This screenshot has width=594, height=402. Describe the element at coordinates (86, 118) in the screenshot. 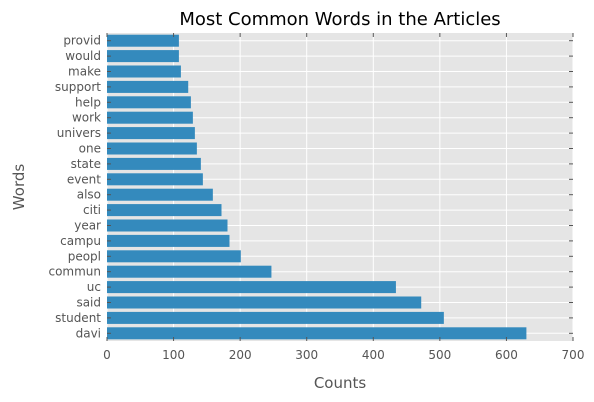

I see `y-tick-label: work` at that location.